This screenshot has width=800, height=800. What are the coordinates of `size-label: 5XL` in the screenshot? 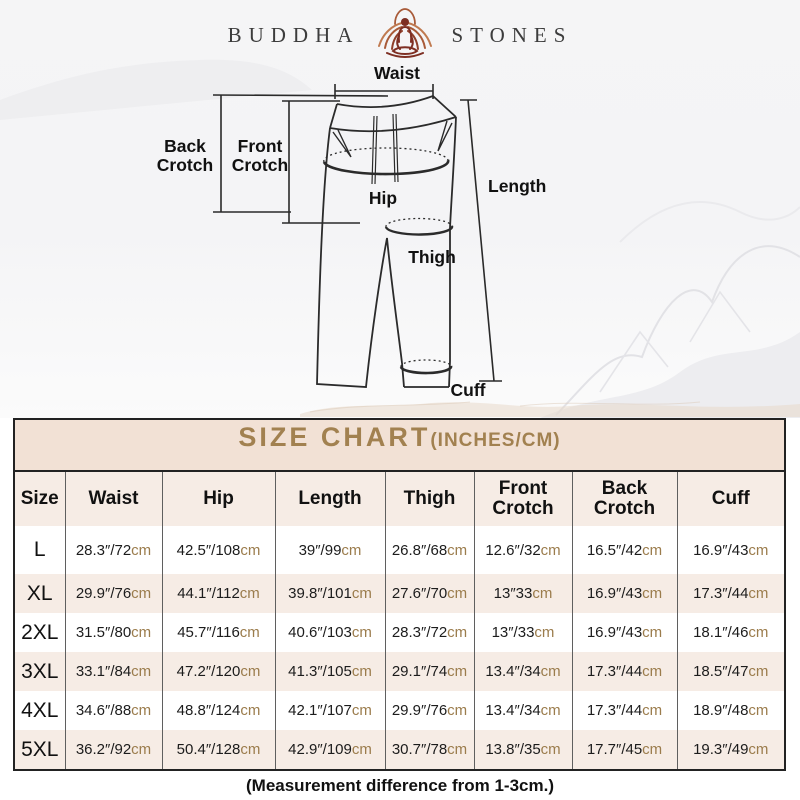 It's located at (40, 749).